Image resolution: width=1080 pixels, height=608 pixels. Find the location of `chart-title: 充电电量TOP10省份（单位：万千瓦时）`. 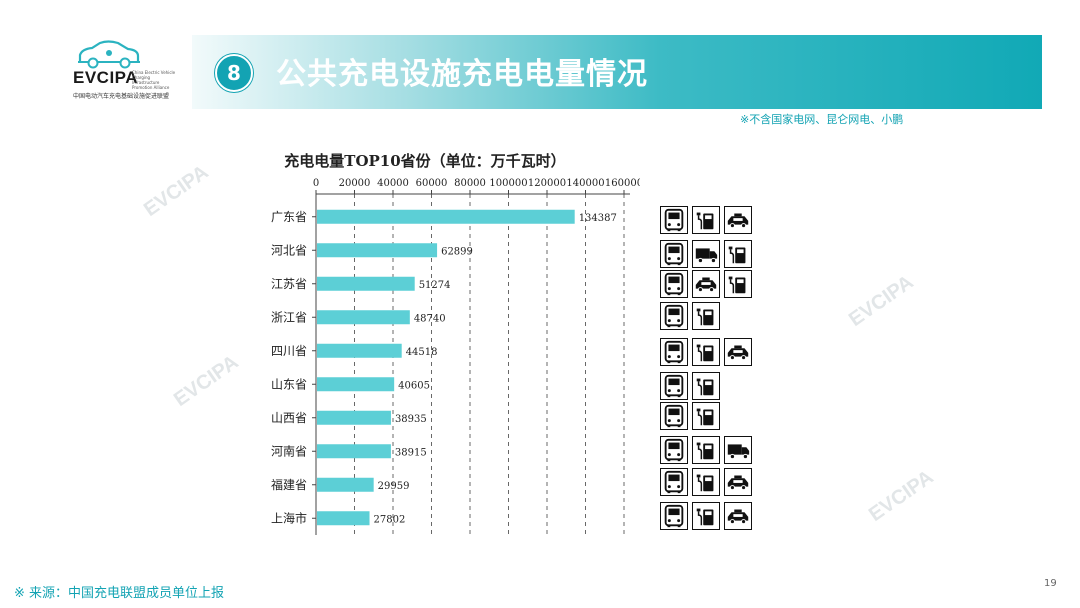

chart-title: 充电电量TOP10省份（单位：万千瓦时） is located at coordinates (424, 161).